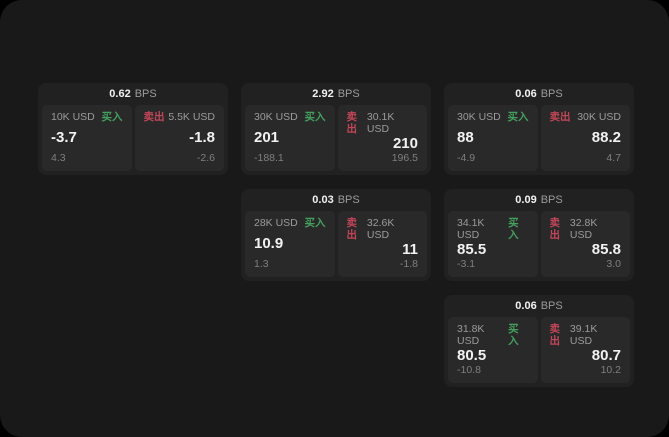 The image size is (669, 437). Describe the element at coordinates (58, 158) in the screenshot. I see `buy-delta: 4.3` at that location.